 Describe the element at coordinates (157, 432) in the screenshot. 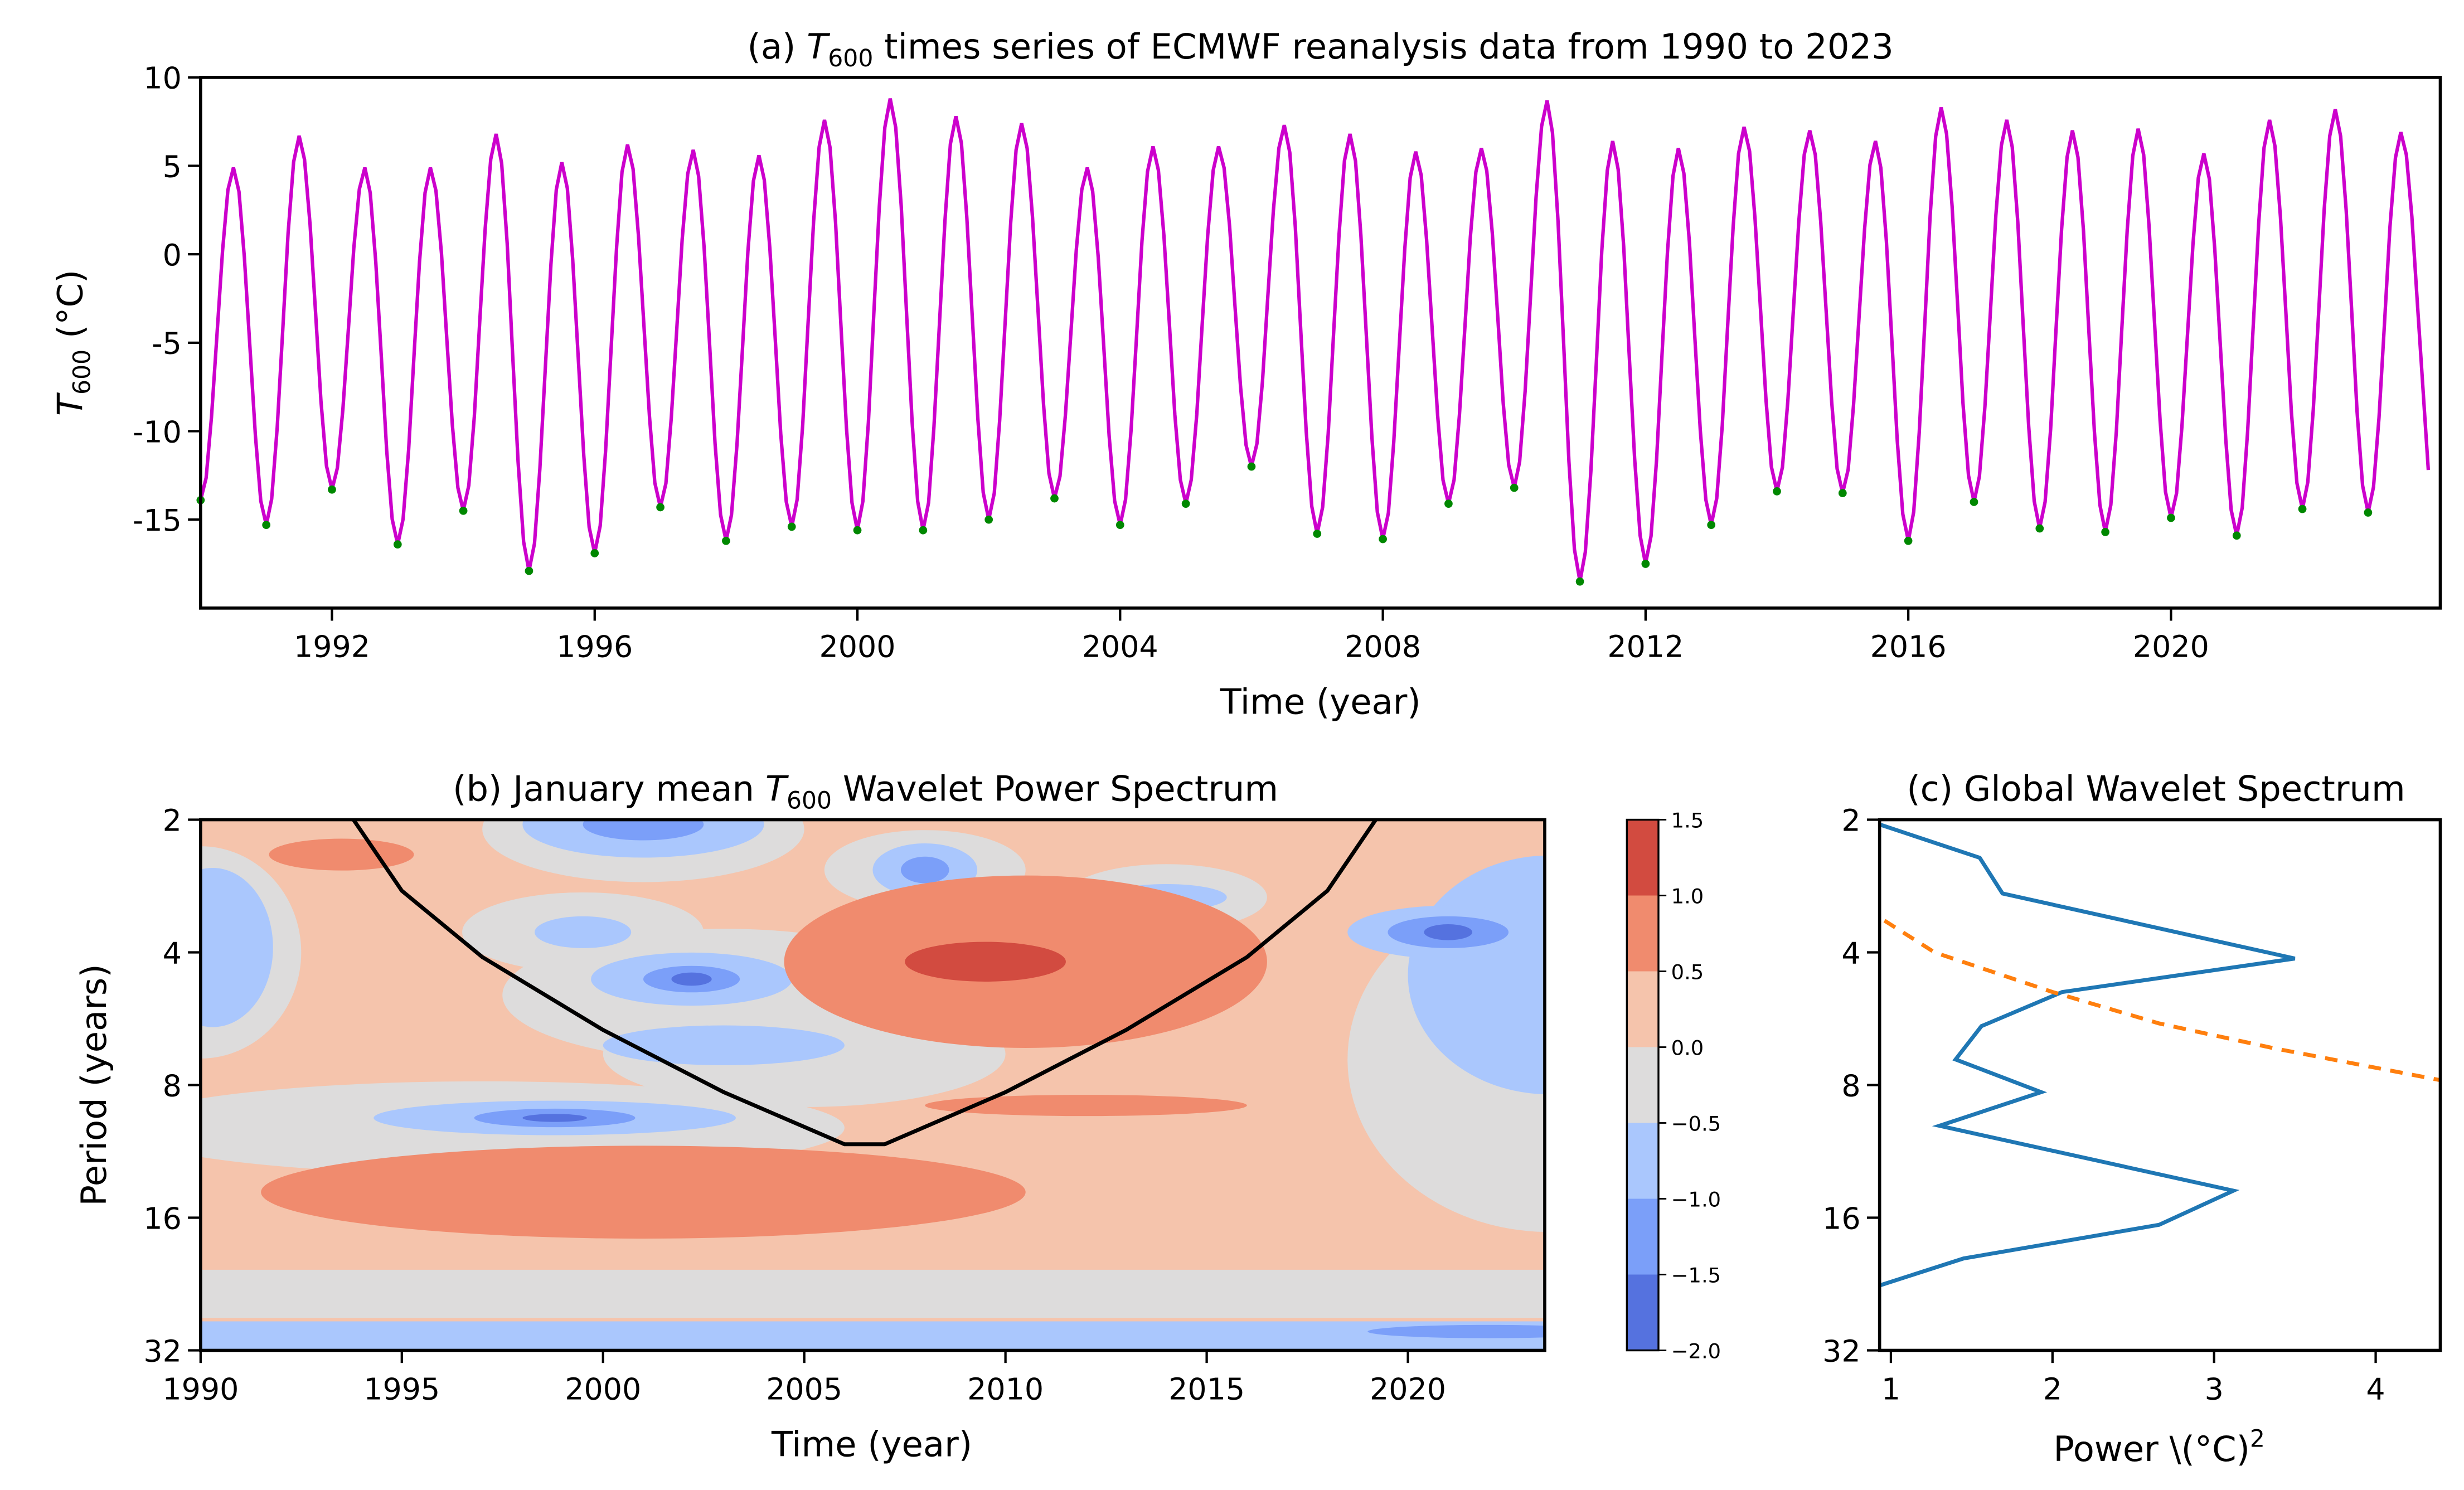

I see `y-tick-label: -10` at that location.